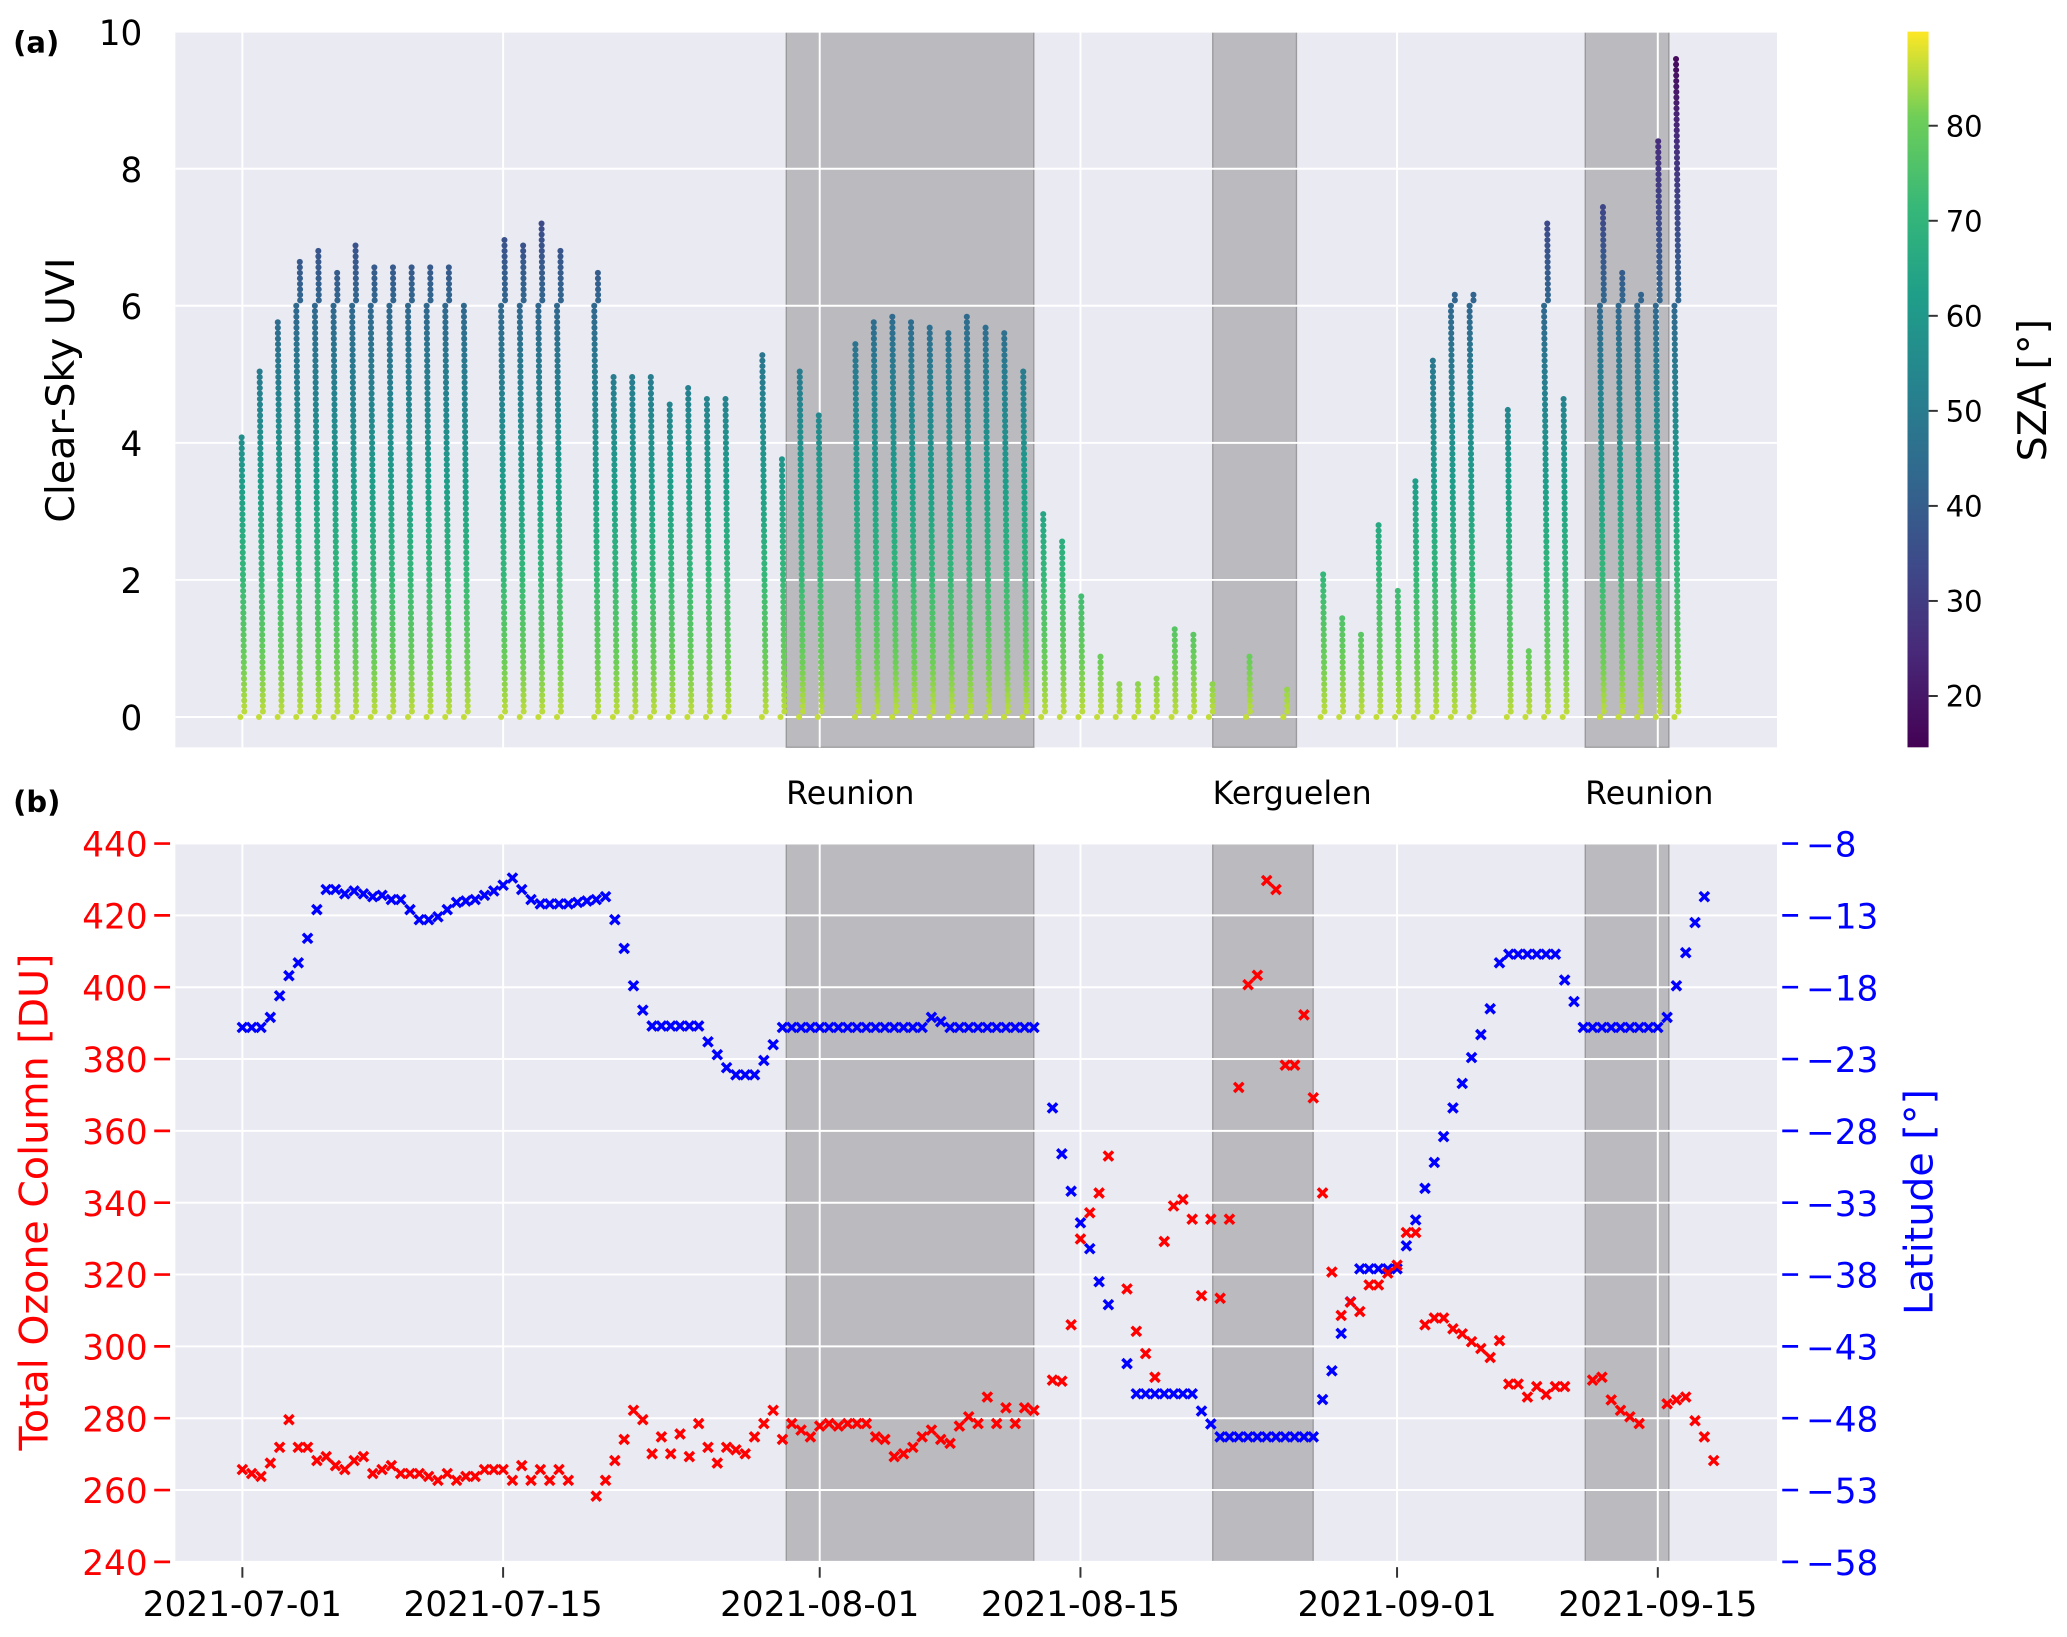  What do you see at coordinates (615, 1460) in the screenshot?
I see `ozone-marker` at bounding box center [615, 1460].